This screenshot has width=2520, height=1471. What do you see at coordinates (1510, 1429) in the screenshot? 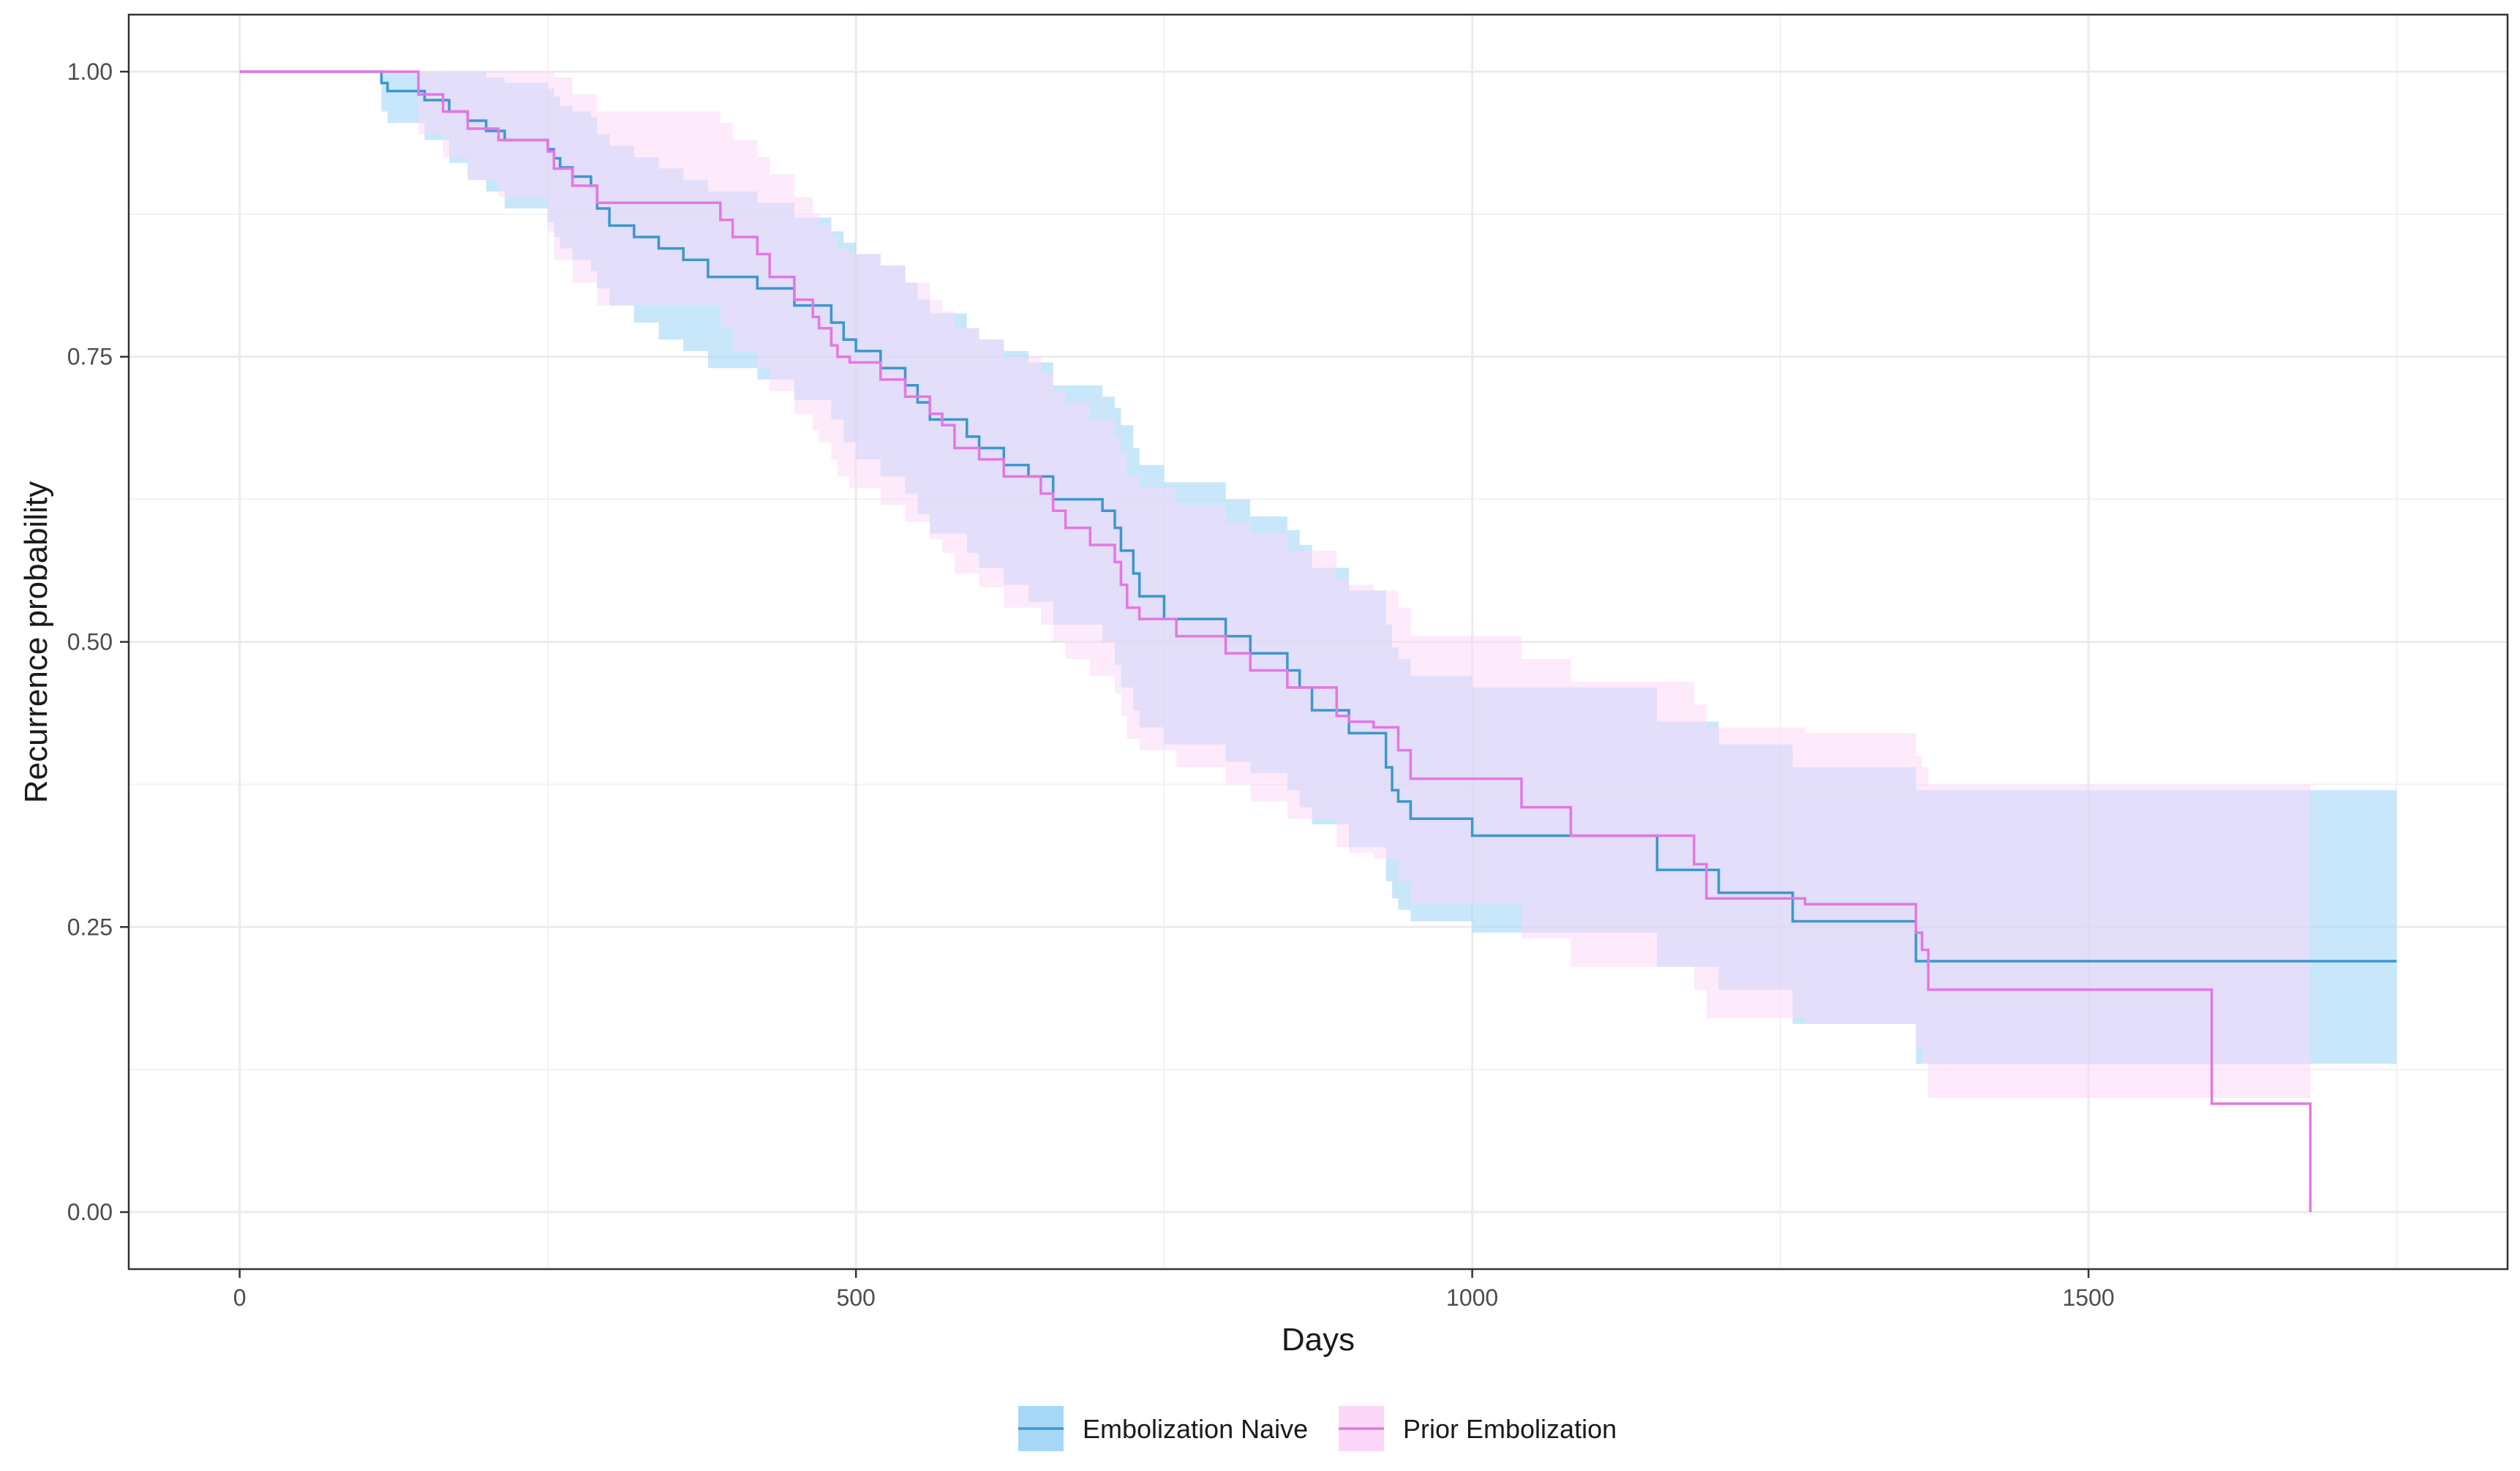
I see `legend-label-prior-embolization: Prior Embolization` at bounding box center [1510, 1429].